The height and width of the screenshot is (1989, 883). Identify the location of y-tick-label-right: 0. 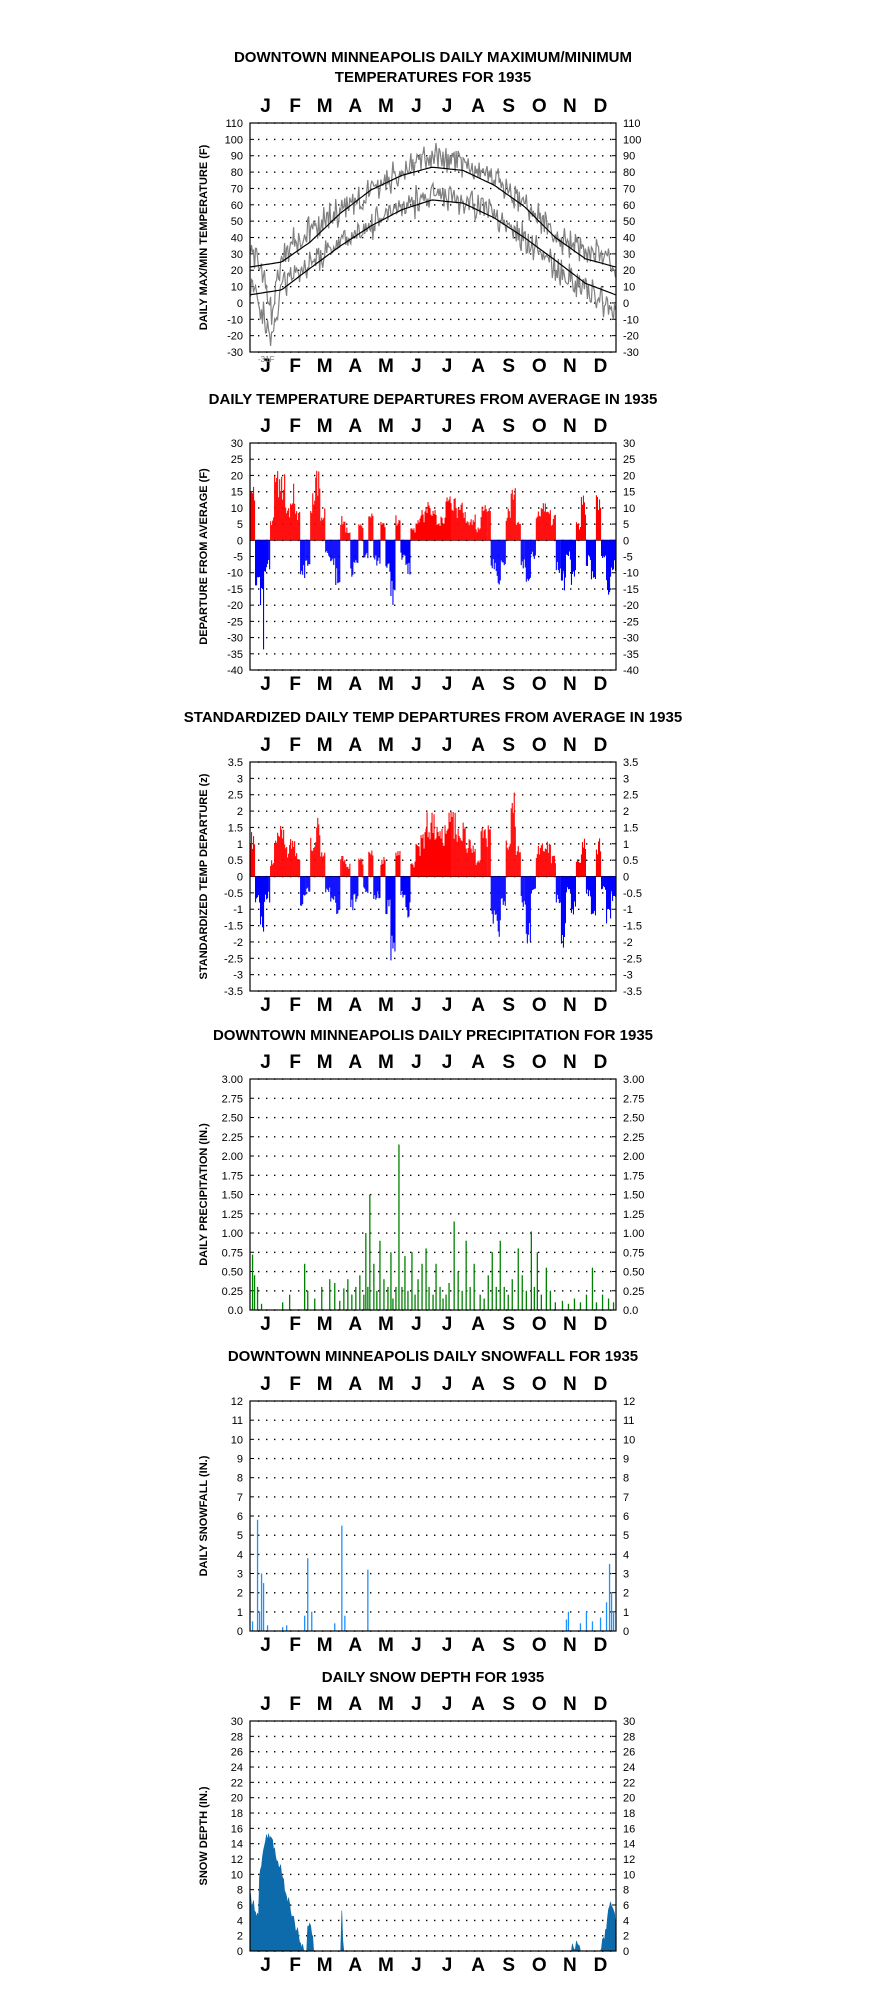
(626, 541).